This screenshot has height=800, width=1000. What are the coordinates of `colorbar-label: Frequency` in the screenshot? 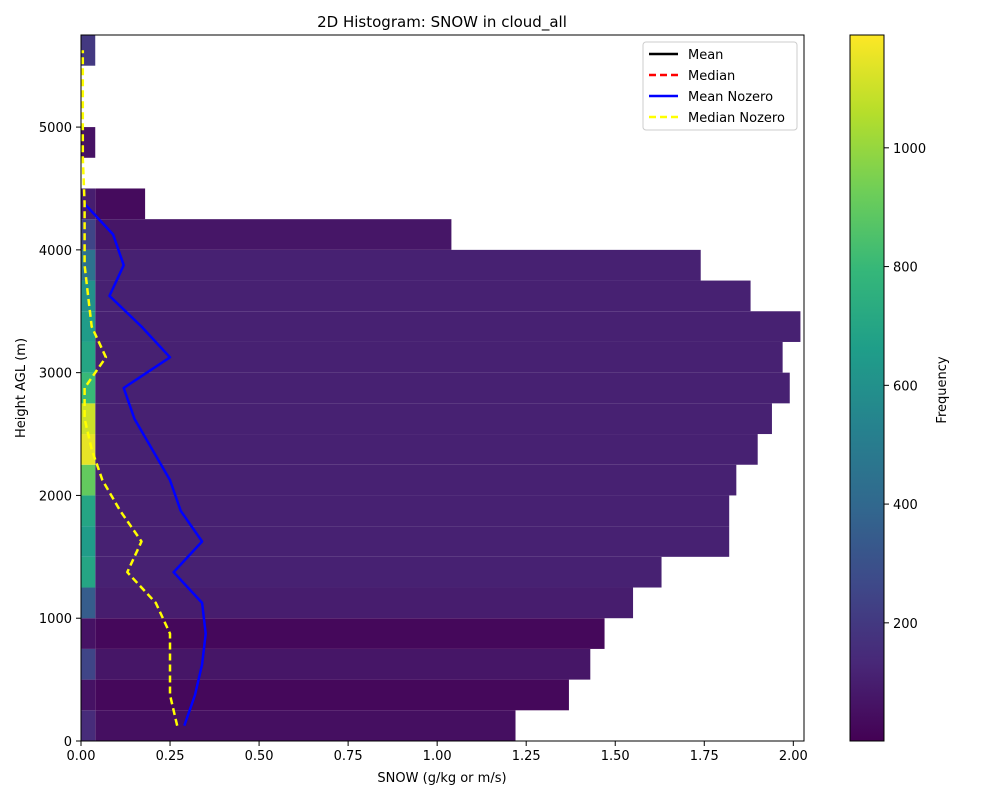 It's located at (942, 389).